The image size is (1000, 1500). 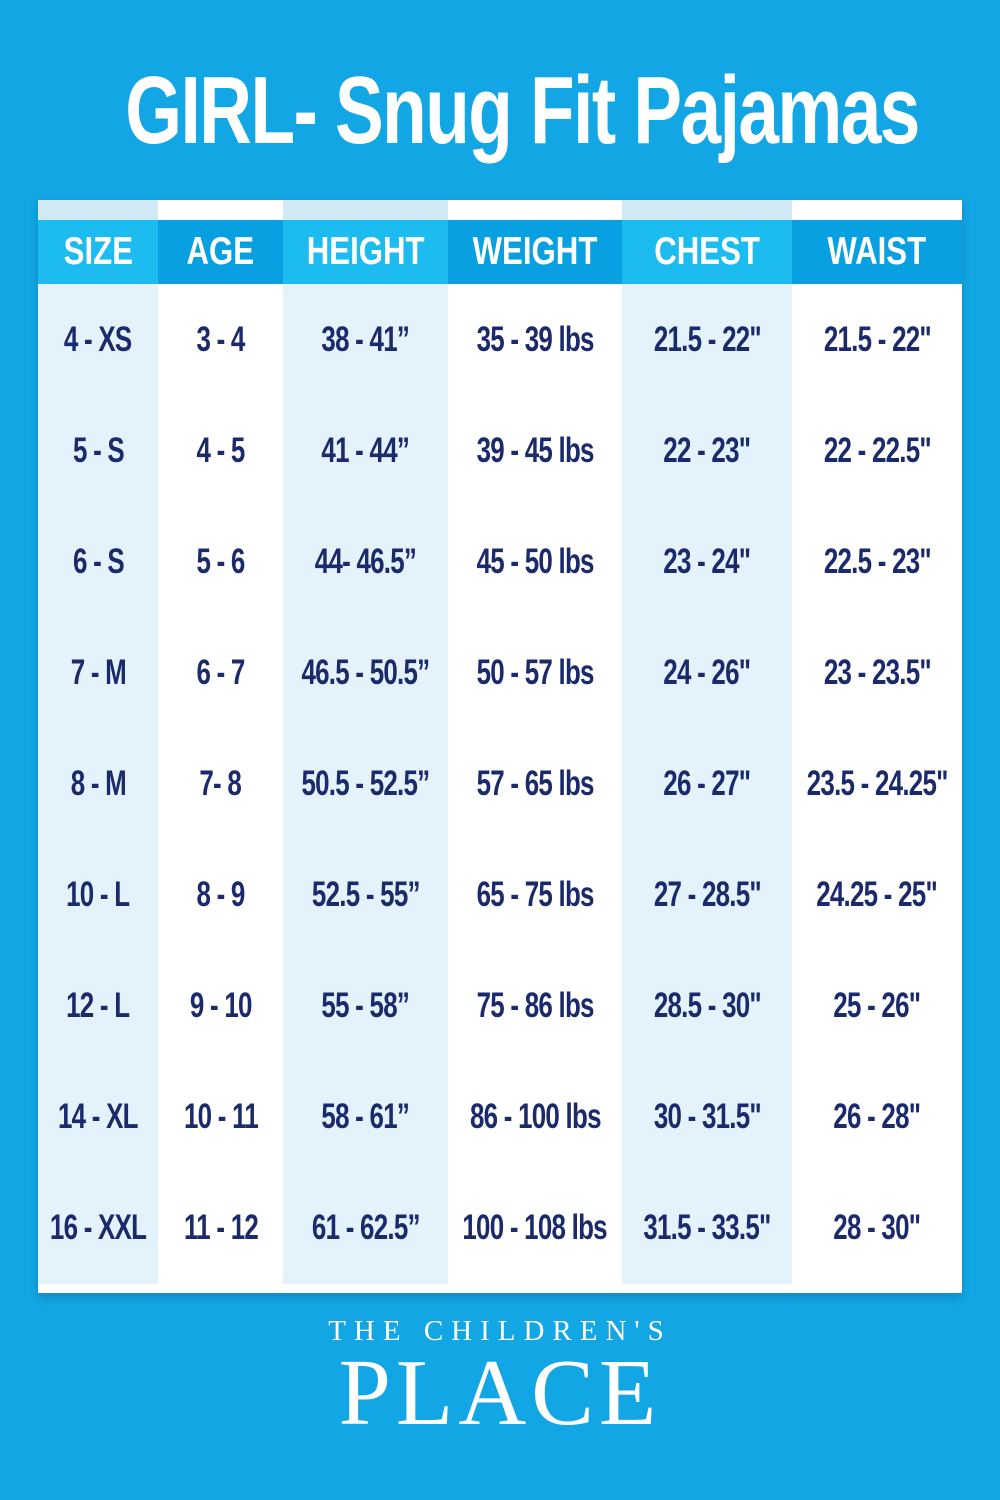 What do you see at coordinates (366, 673) in the screenshot?
I see `table-cell: 46.5 - 50.5”` at bounding box center [366, 673].